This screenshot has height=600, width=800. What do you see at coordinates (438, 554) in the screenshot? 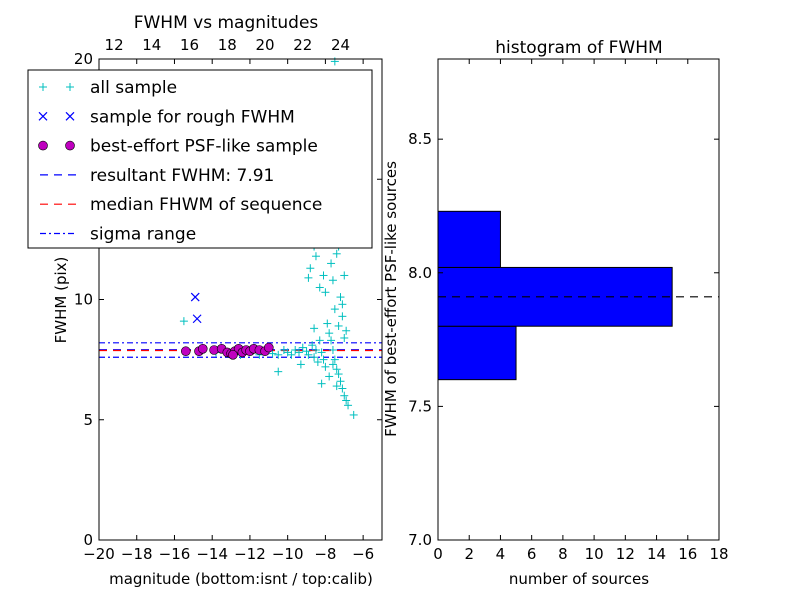
I see `x-tick-label: 0` at bounding box center [438, 554].